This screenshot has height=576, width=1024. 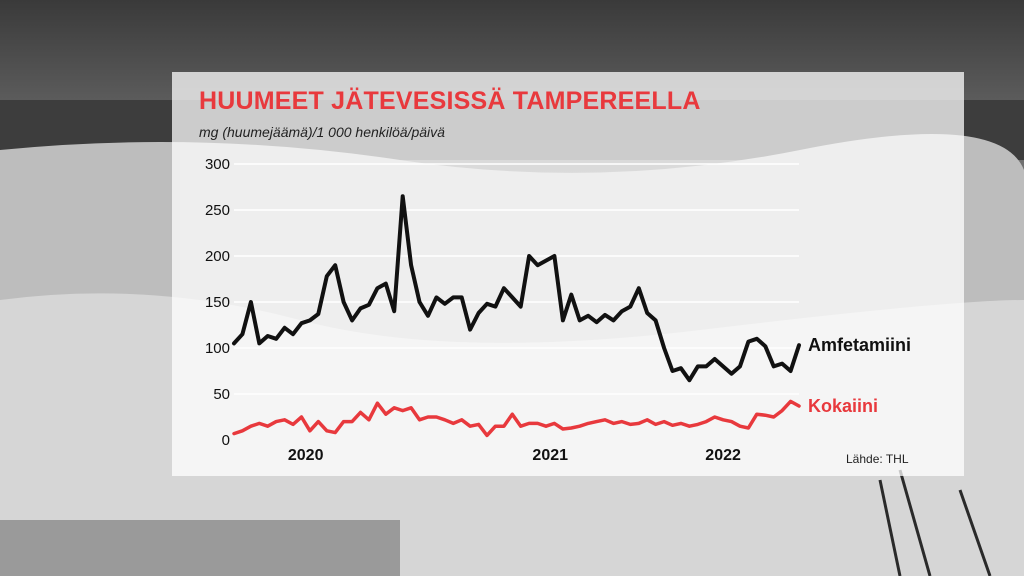 What do you see at coordinates (859, 375) in the screenshot?
I see `series-labels: Amfetamiini Kokaiini` at bounding box center [859, 375].